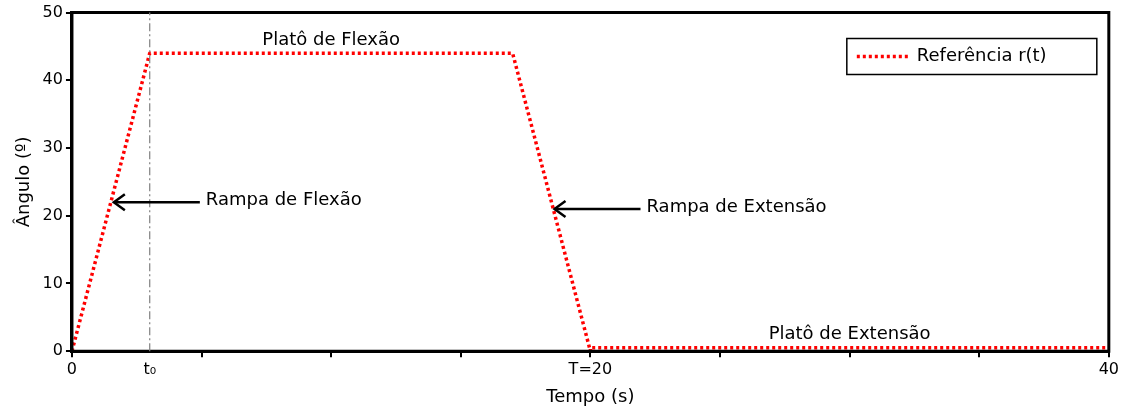 The width and height of the screenshot is (1122, 416). Describe the element at coordinates (1108, 368) in the screenshot. I see `x-tick-label: 40` at that location.